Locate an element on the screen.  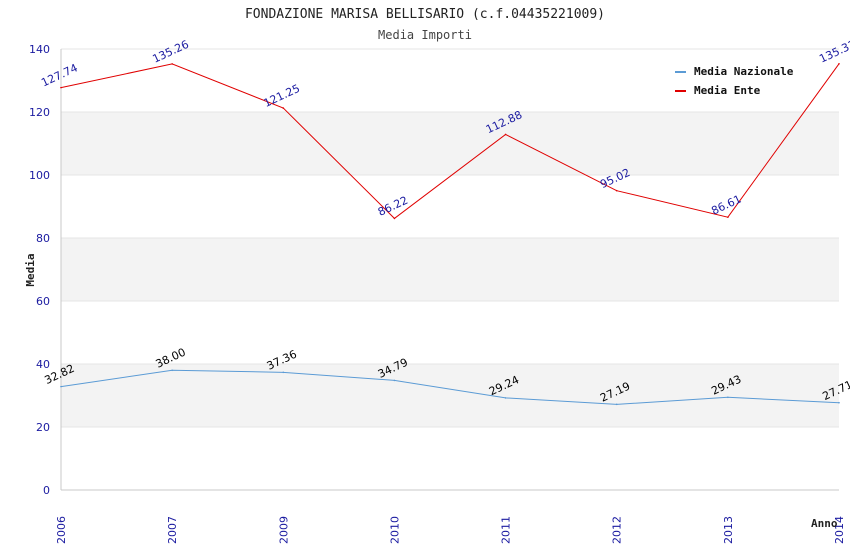
x-tick-label: 2012 is located at coordinates (617, 530).